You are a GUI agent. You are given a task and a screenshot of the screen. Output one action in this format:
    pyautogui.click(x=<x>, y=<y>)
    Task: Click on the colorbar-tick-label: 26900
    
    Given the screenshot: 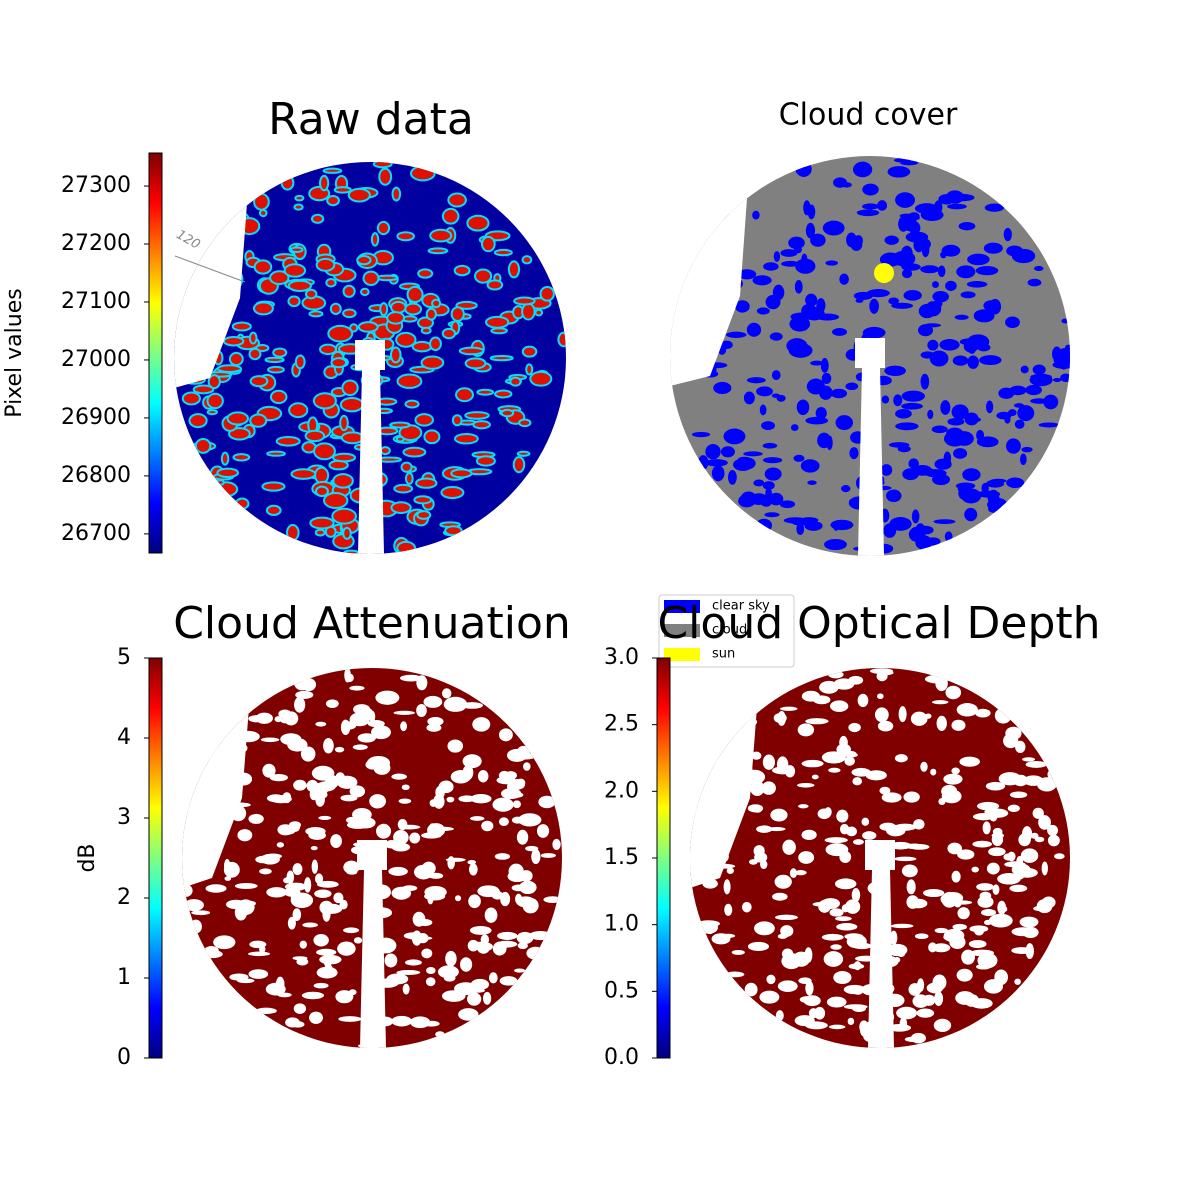 What is the action you would take?
    pyautogui.click(x=96, y=417)
    